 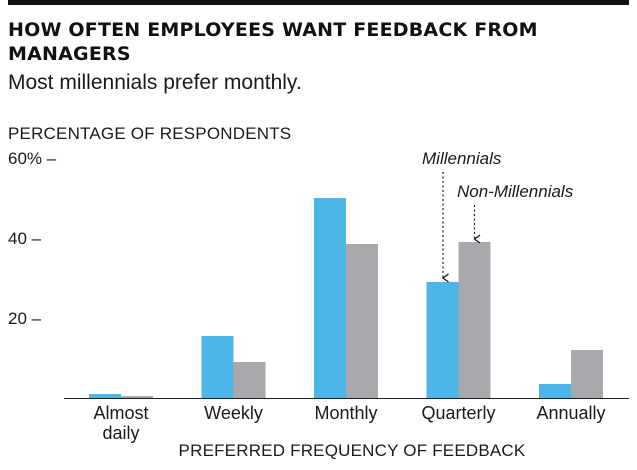 I want to click on y-tick-label: 60% –, so click(x=32, y=158).